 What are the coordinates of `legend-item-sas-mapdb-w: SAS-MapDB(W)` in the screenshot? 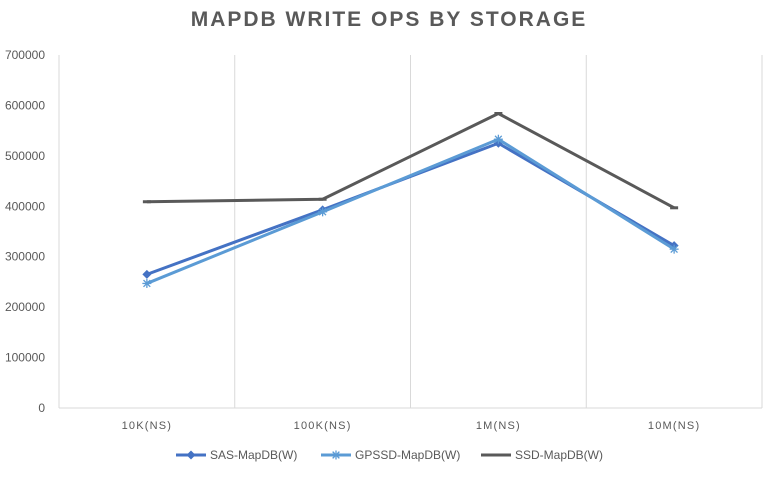 It's located at (236, 455).